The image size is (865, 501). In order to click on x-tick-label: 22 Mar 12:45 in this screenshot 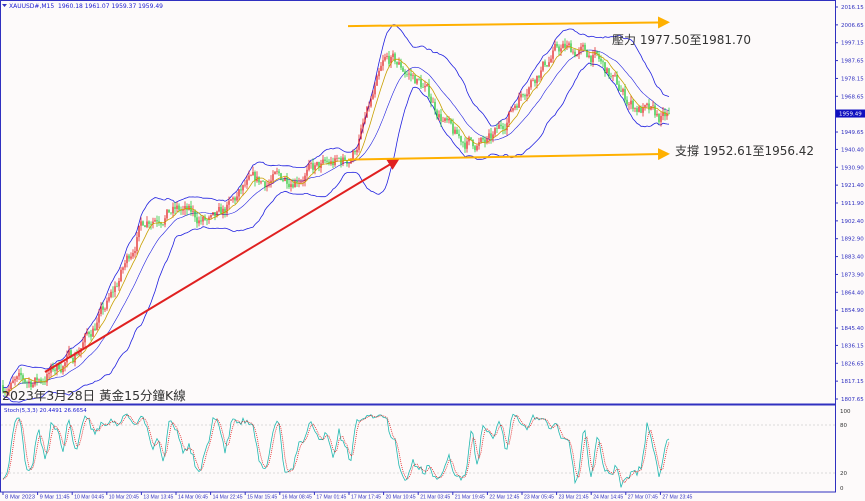, I will do `click(504, 498)`.